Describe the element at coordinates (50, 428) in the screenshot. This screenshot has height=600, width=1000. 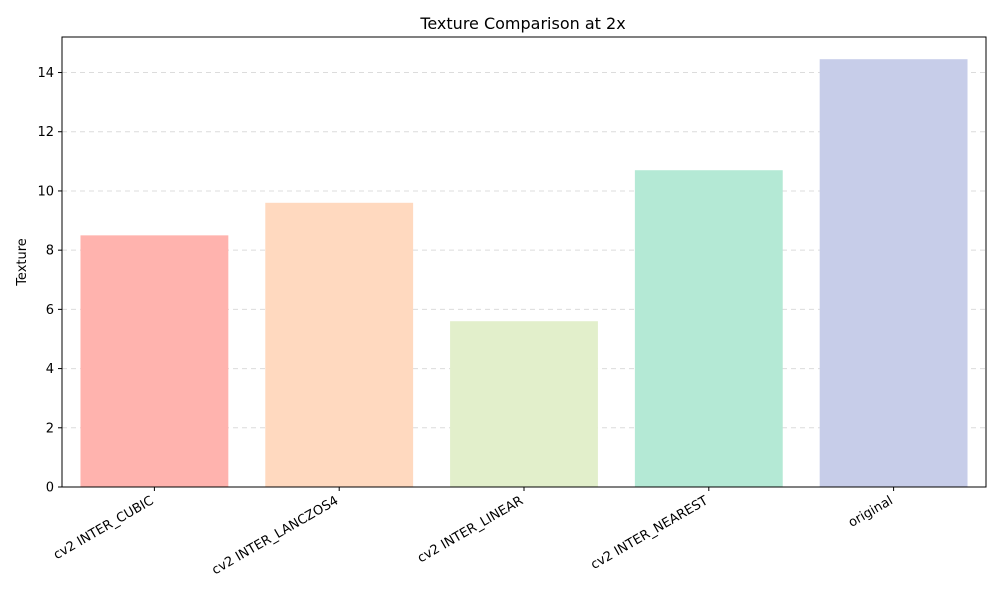
I see `y-tick-label: 2` at that location.